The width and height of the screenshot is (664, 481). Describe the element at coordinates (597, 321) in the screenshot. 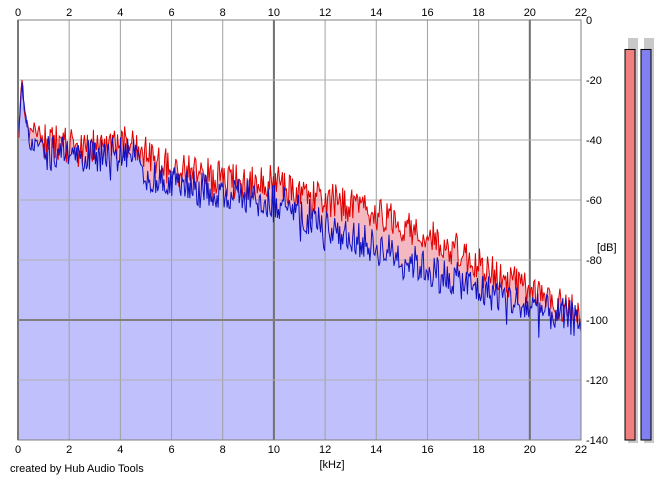

I see `y-tick-label: -100` at that location.